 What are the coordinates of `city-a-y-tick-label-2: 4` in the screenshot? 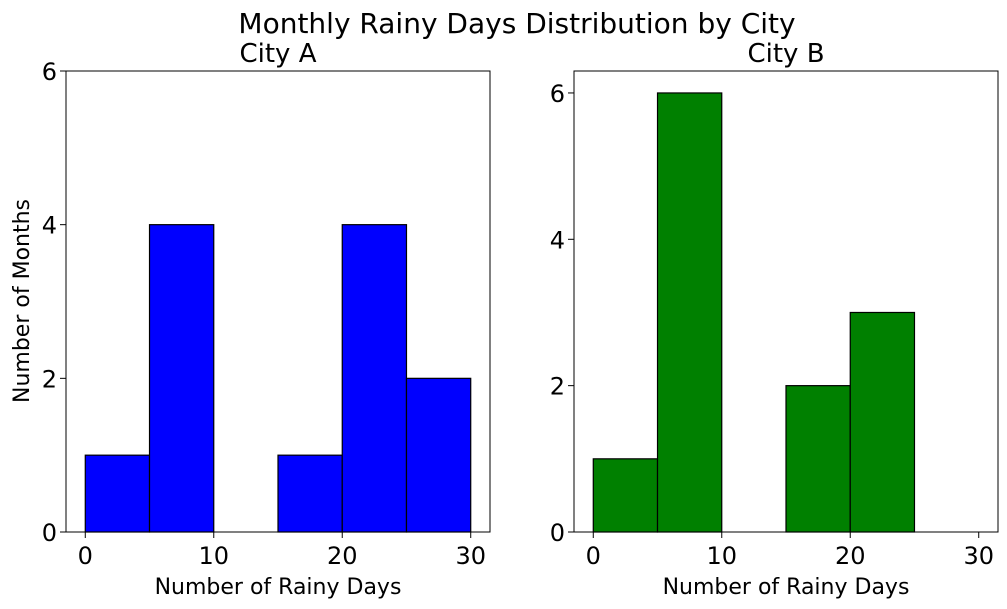 It's located at (49, 226).